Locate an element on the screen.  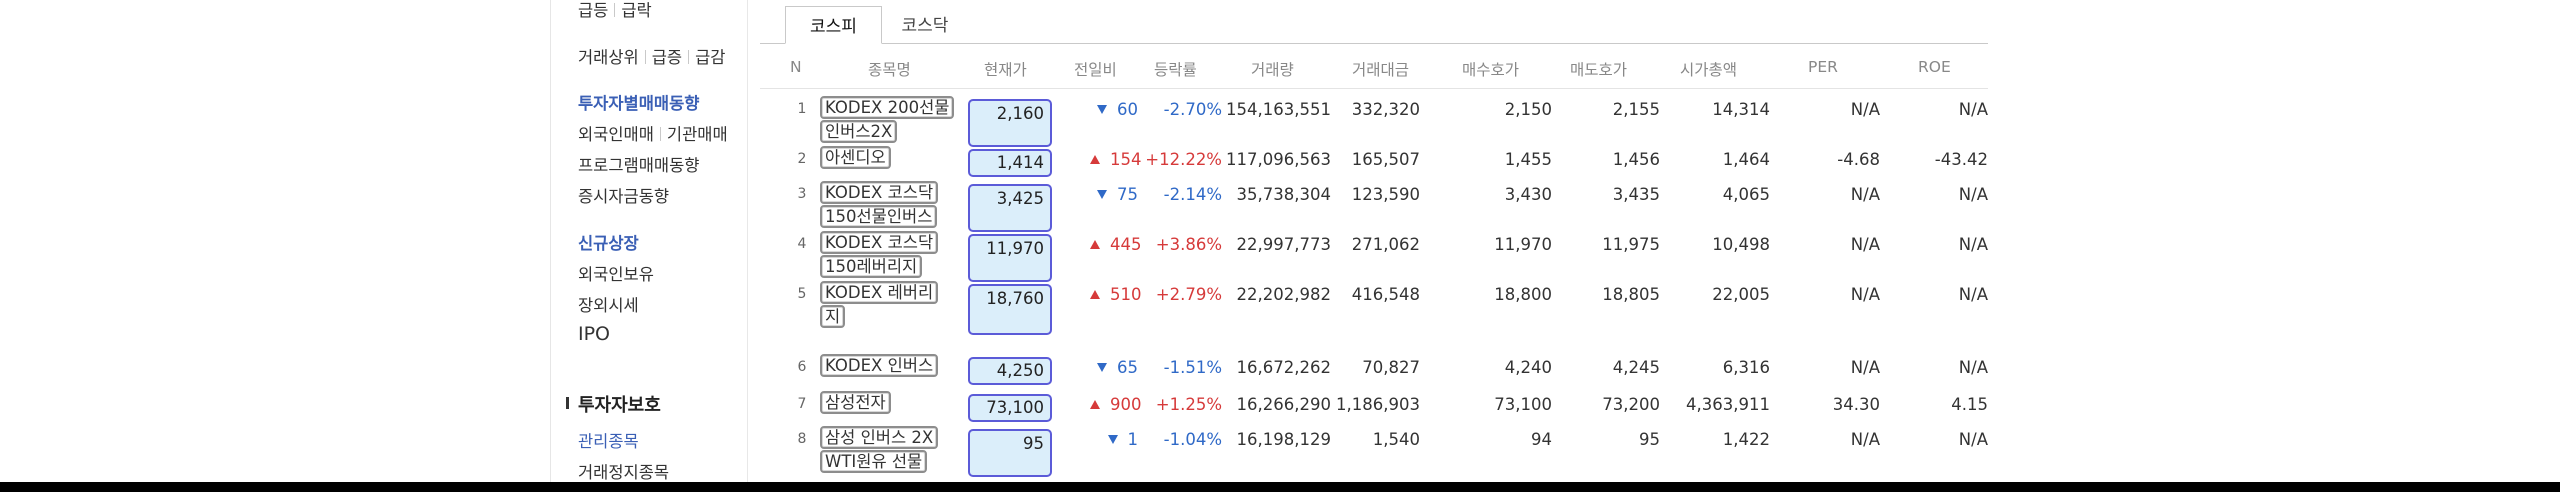
stock-name-line: 150레버리지 is located at coordinates (871, 266).